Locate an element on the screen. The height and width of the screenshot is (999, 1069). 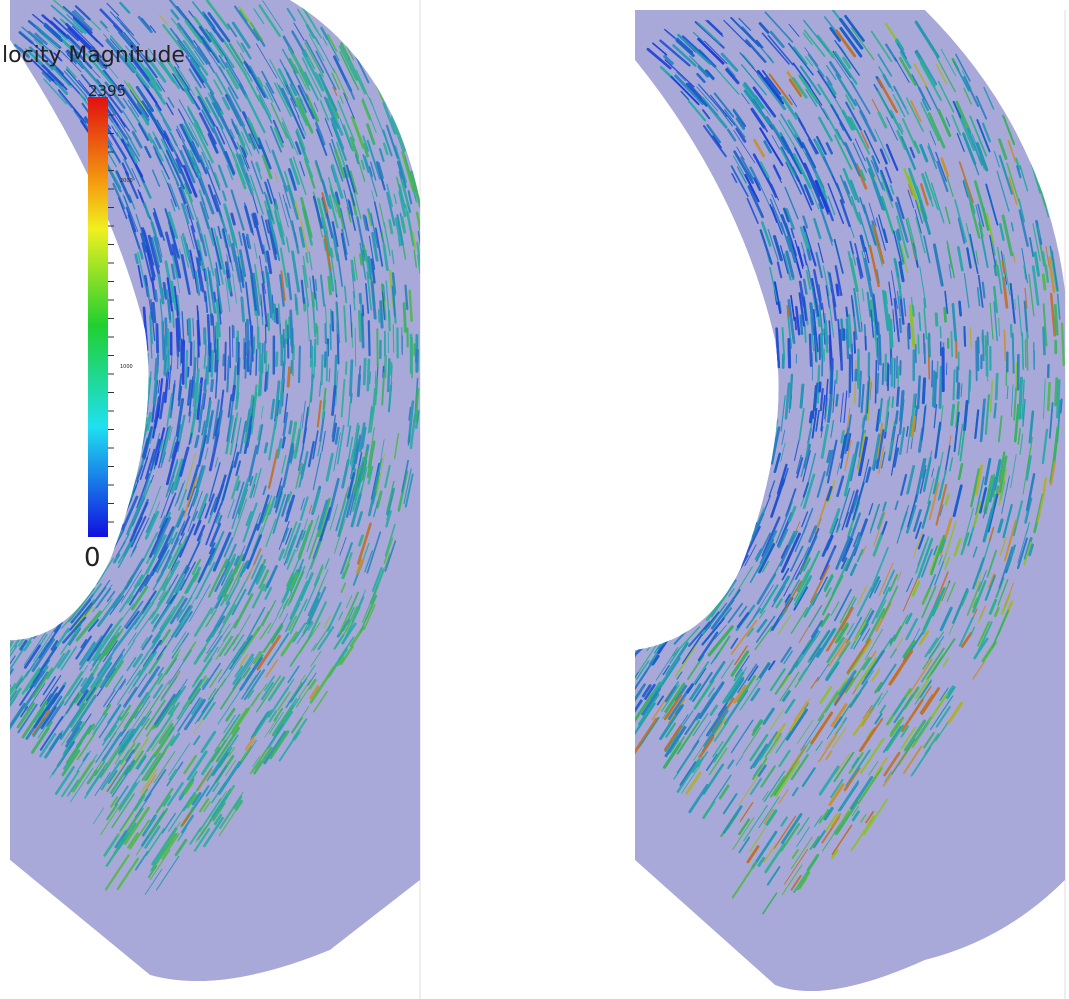
colorbar-tick-label: 1000 is located at coordinates (126, 367).